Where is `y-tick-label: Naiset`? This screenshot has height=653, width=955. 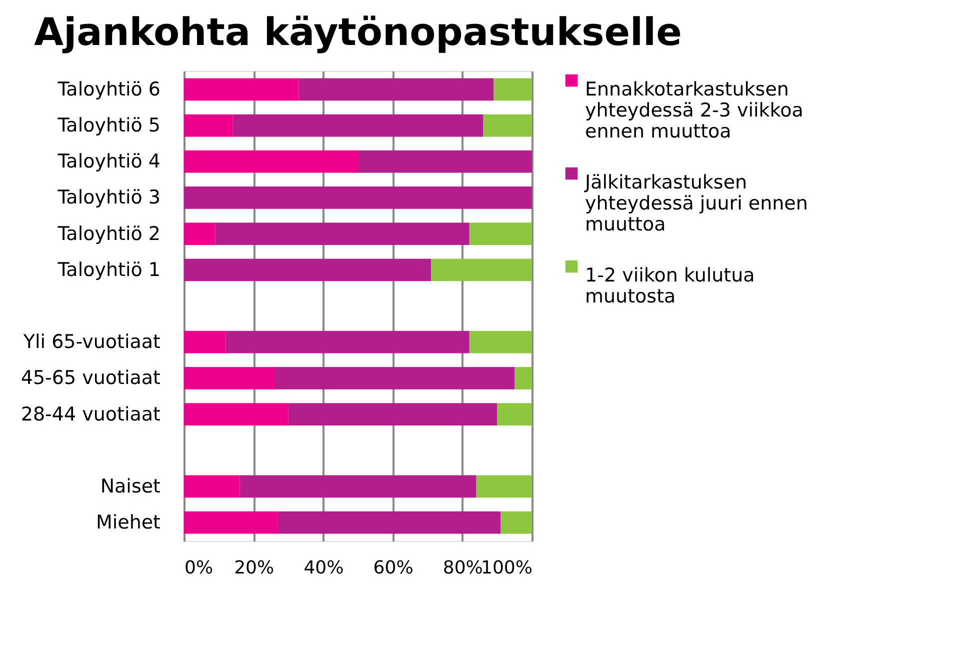 y-tick-label: Naiset is located at coordinates (130, 486).